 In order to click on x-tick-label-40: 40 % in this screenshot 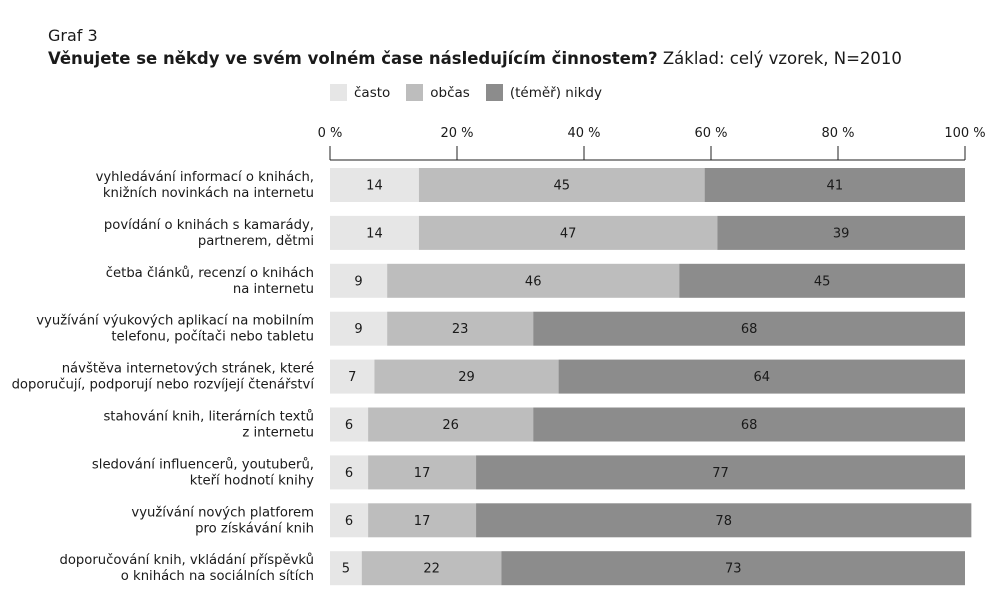, I will do `click(583, 133)`.